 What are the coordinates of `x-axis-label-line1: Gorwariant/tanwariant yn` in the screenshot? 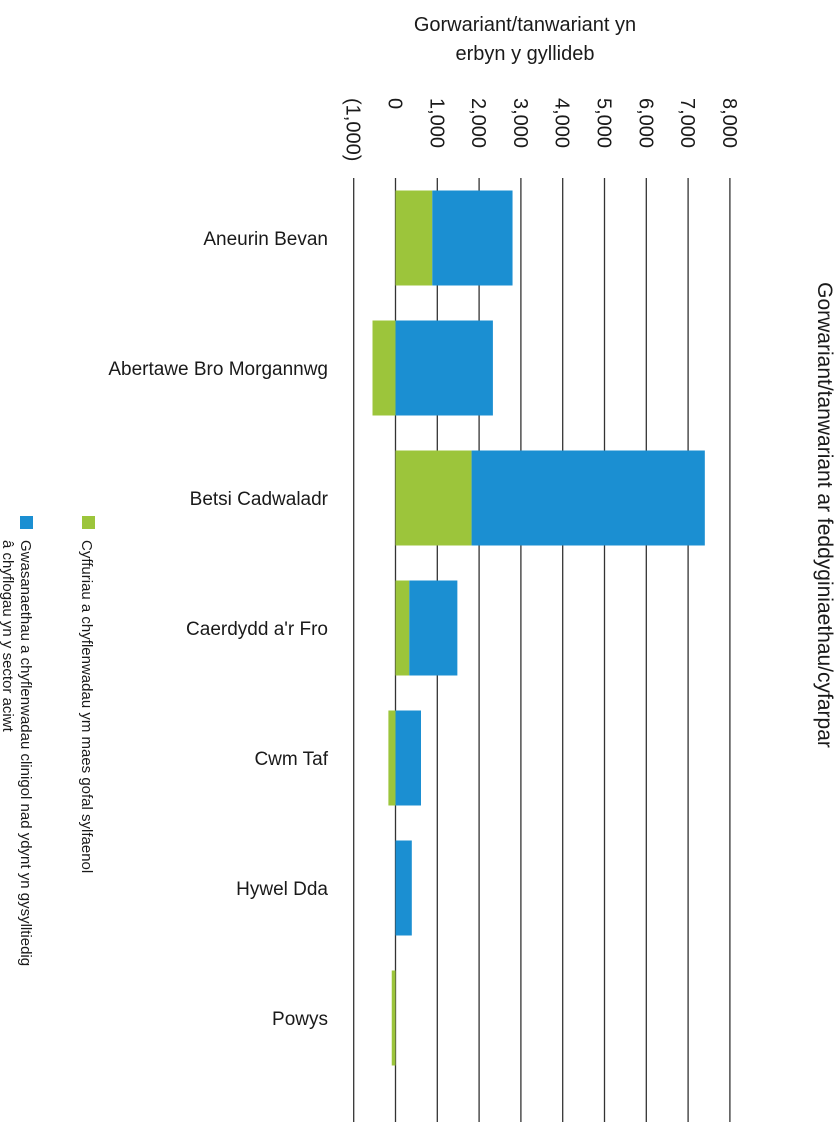 It's located at (525, 25).